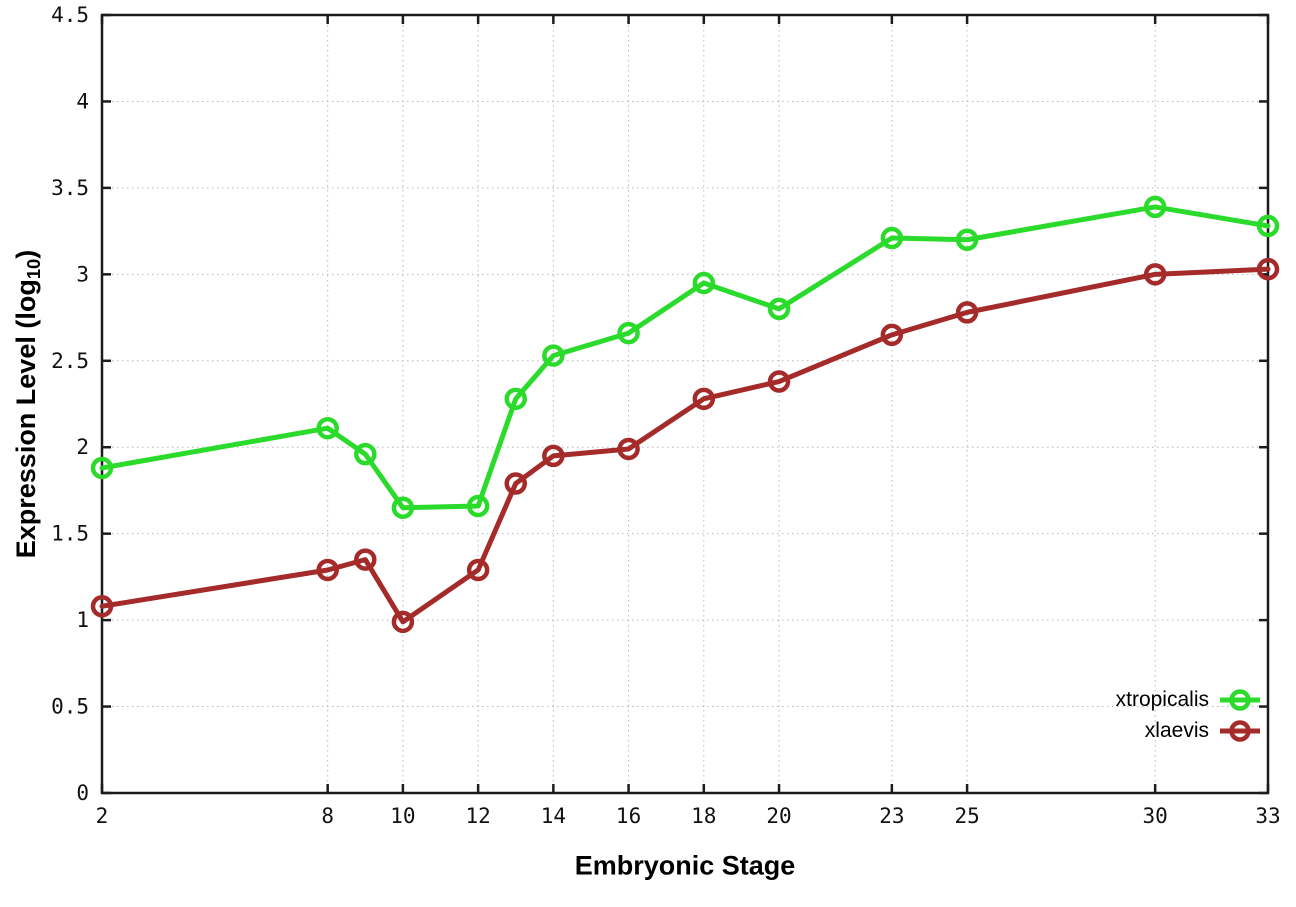  I want to click on y-tick-label: 4.5, so click(70, 15).